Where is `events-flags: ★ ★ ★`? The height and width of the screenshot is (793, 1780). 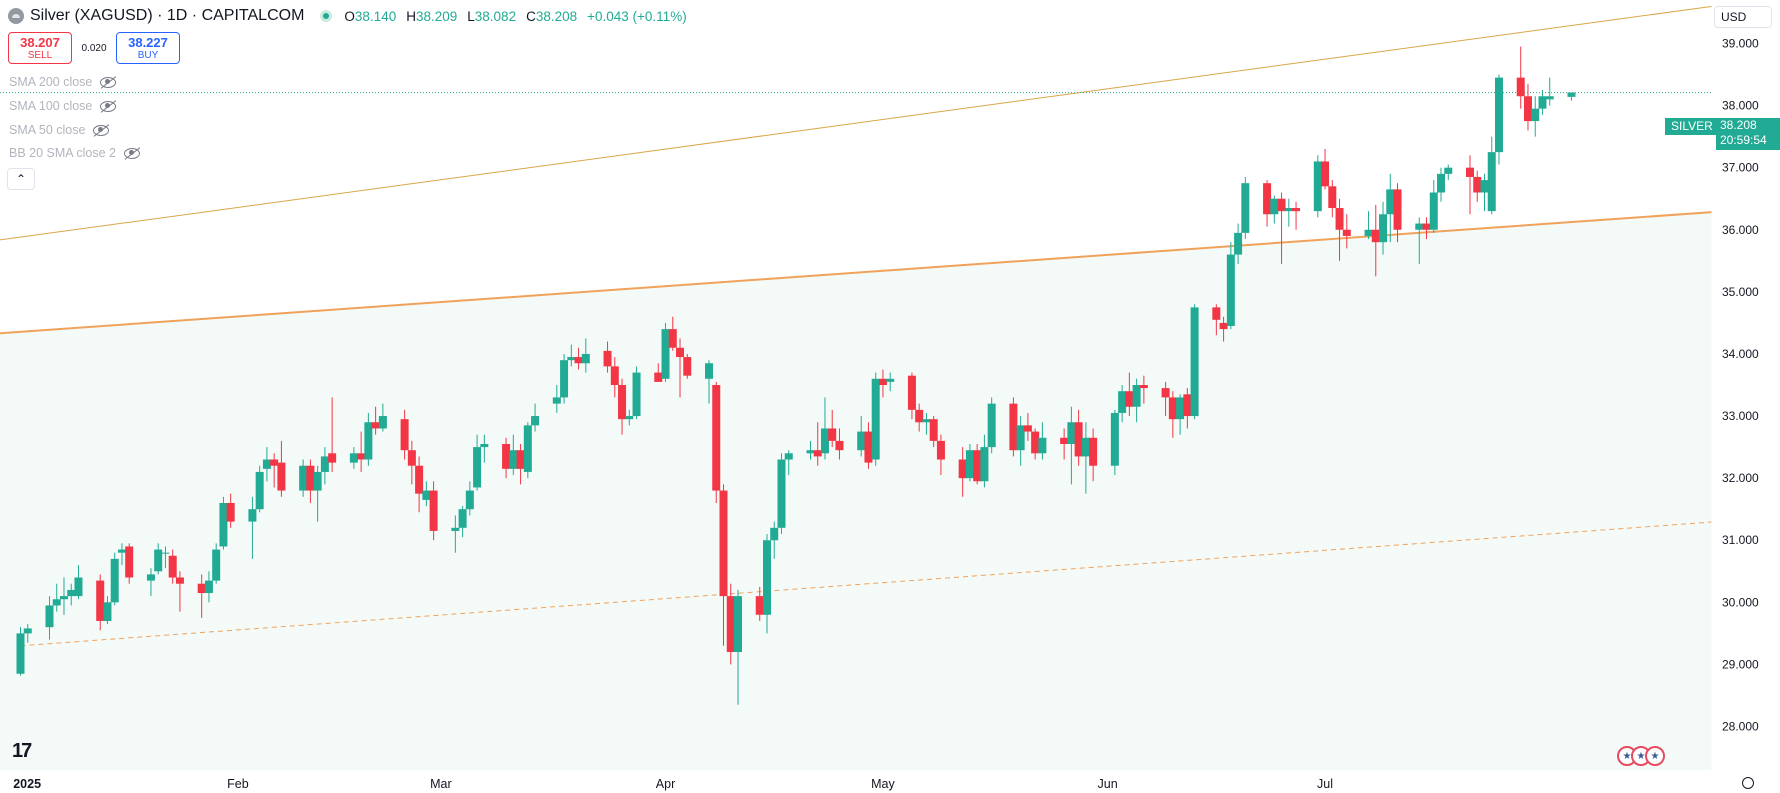 events-flags: ★ ★ ★ is located at coordinates (1641, 756).